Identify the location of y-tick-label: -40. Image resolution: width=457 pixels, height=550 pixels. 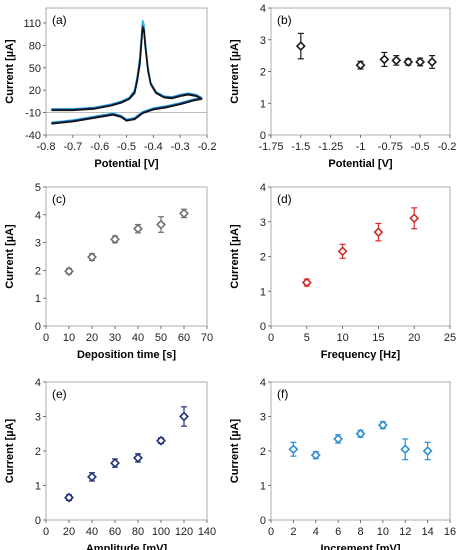
(33, 136).